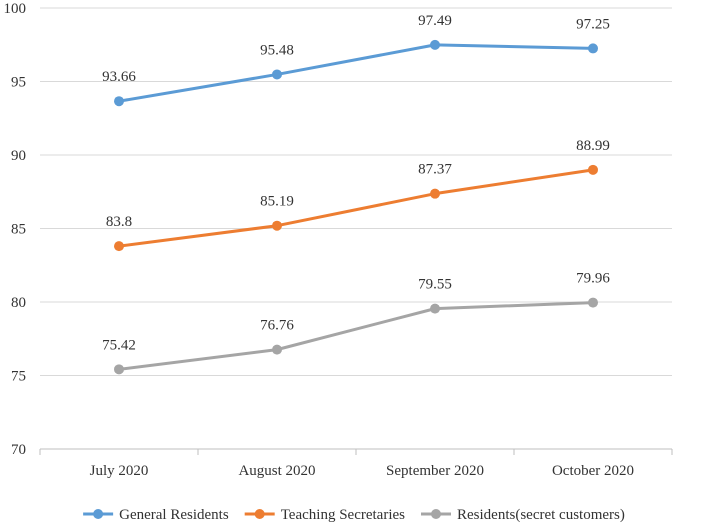 This screenshot has height=527, width=708. What do you see at coordinates (18, 83) in the screenshot?
I see `y-tick-label: 95` at bounding box center [18, 83].